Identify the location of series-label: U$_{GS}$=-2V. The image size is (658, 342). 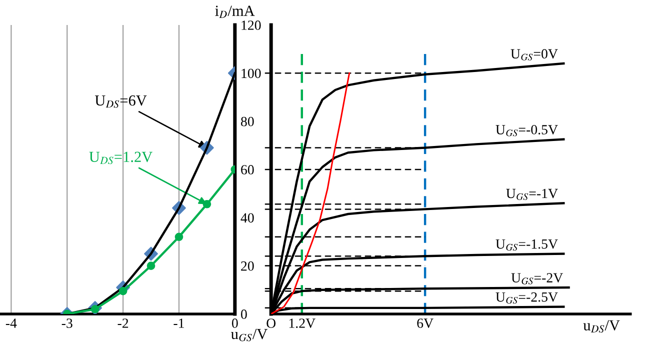
(537, 278).